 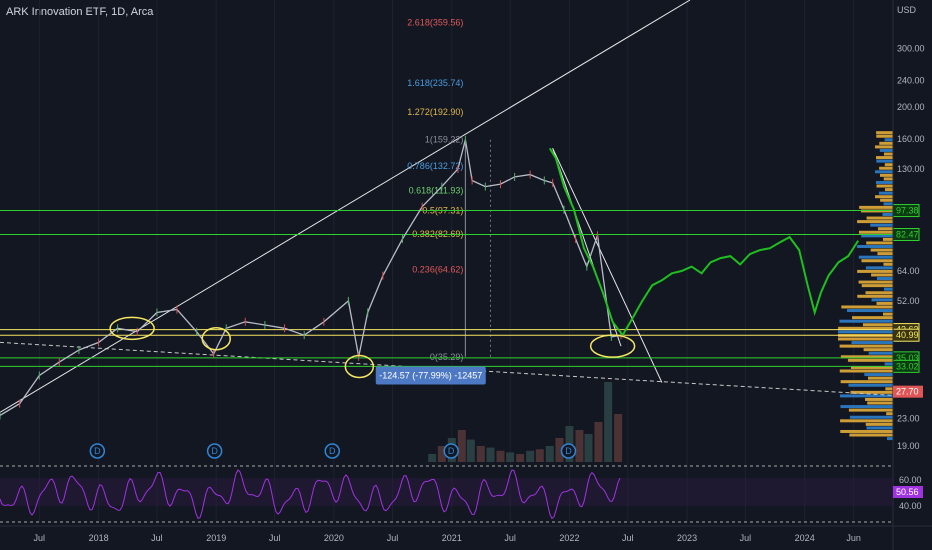 What do you see at coordinates (704, 242) in the screenshot?
I see `price-series-projection` at bounding box center [704, 242].